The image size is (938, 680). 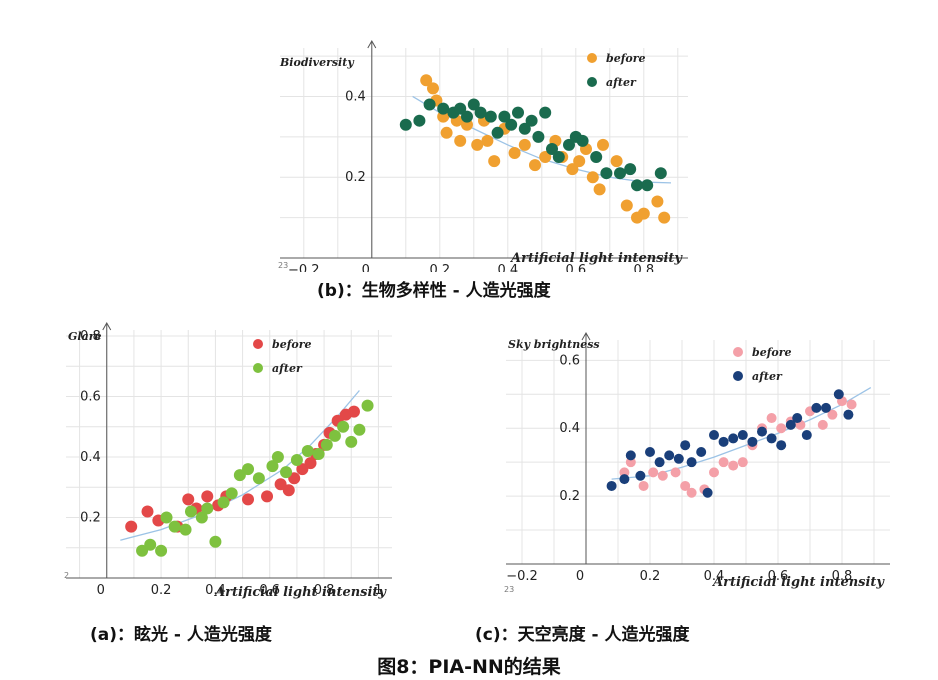 What do you see at coordinates (842, 576) in the screenshot?
I see `chart-c-x-tick-label: 0.8` at bounding box center [842, 576].